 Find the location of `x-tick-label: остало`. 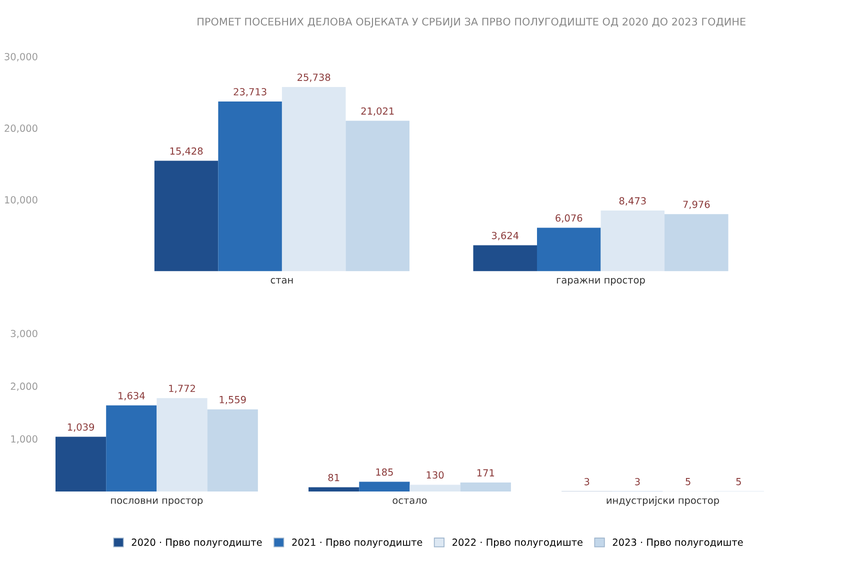

x-tick-label: остало is located at coordinates (409, 501).